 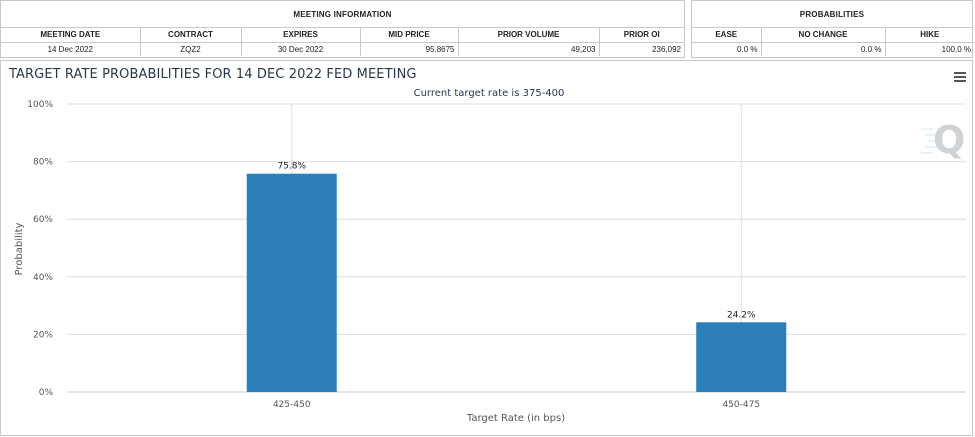 I want to click on prior-oi-header: PRIOR OI, so click(x=641, y=35).